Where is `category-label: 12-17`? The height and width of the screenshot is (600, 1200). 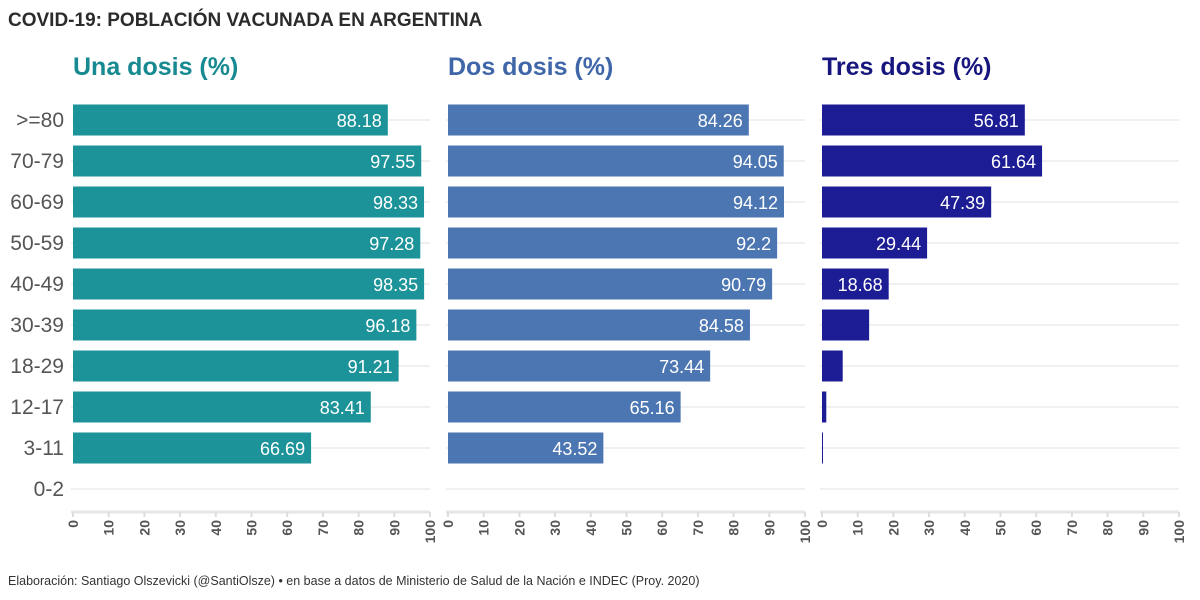
category-label: 12-17 is located at coordinates (37, 407).